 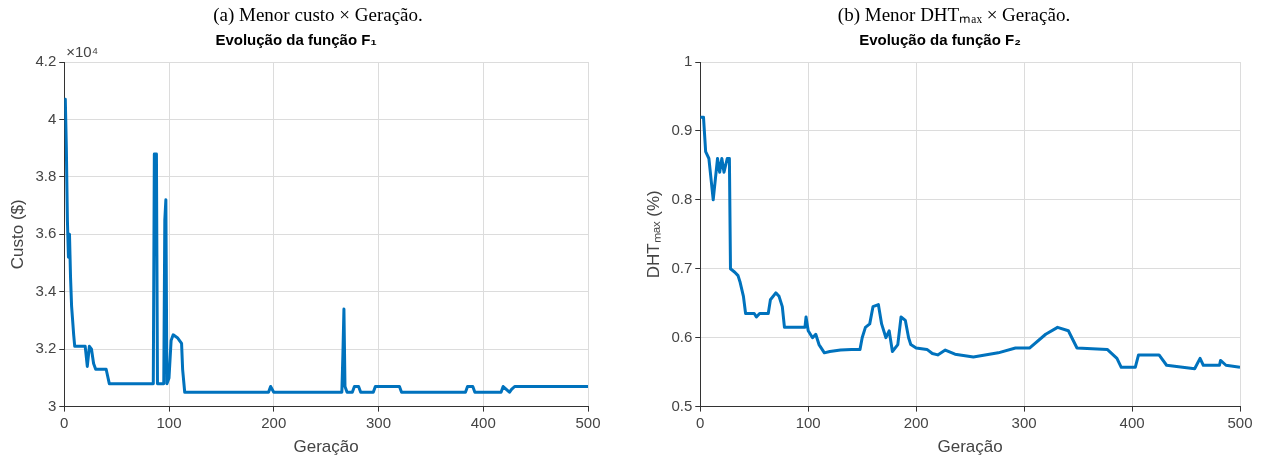 What do you see at coordinates (17, 234) in the screenshot?
I see `y-axis-title: Custo ($)` at bounding box center [17, 234].